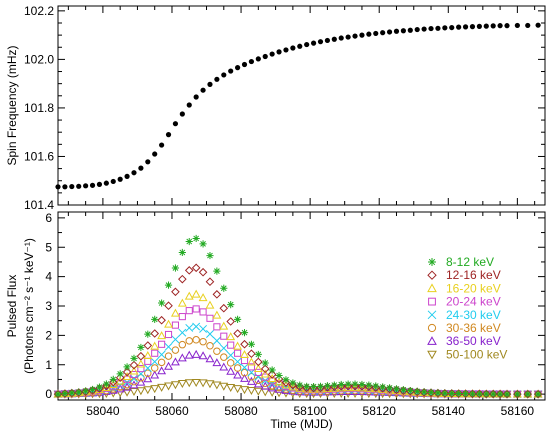  What do you see at coordinates (476, 354) in the screenshot?
I see `legend-label: 50-100 keV` at bounding box center [476, 354].